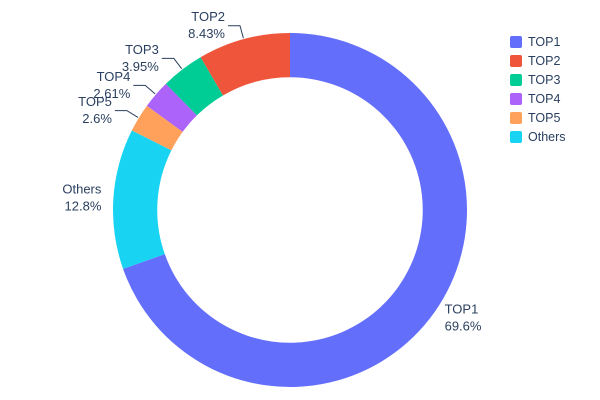 Image resolution: width=600 pixels, height=400 pixels. Describe the element at coordinates (126, 114) in the screenshot. I see `leader-line-TOP5` at that location.